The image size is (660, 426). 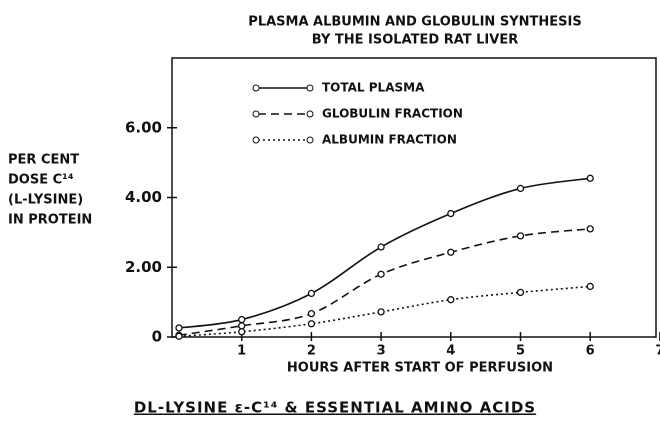 What do you see at coordinates (335, 408) in the screenshot?
I see `caption: DL-LYSINE ε-C¹⁴ & ESSENTIAL AMINO ACIDS` at bounding box center [335, 408].